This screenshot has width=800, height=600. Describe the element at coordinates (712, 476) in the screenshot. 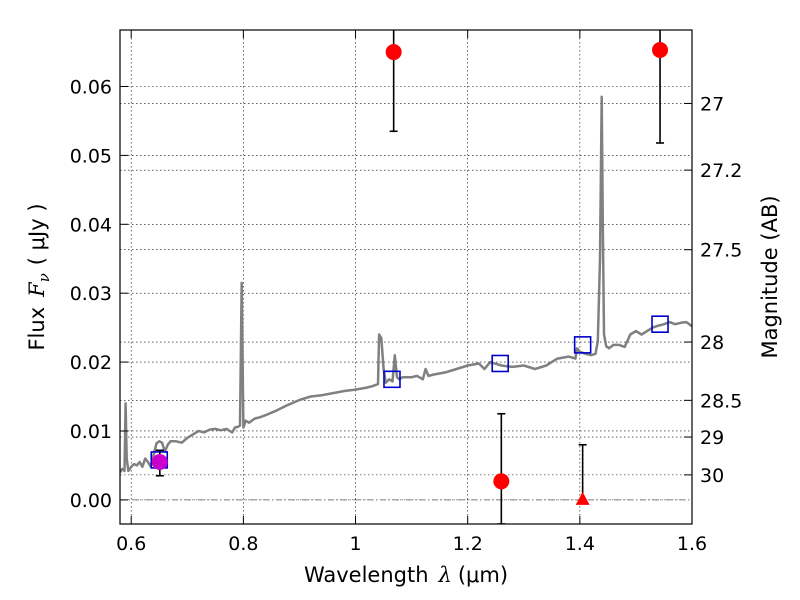

I see `magnitude-tick-label: 30` at that location.